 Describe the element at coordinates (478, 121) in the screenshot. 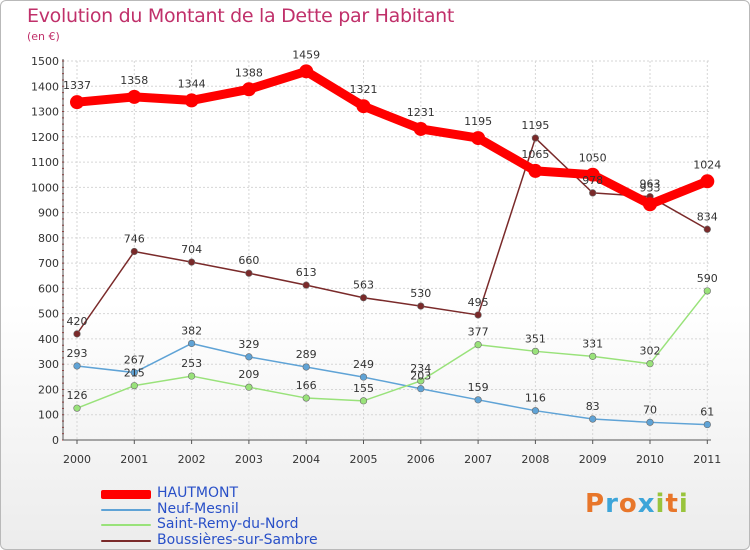

I see `data-label: 1195` at that location.